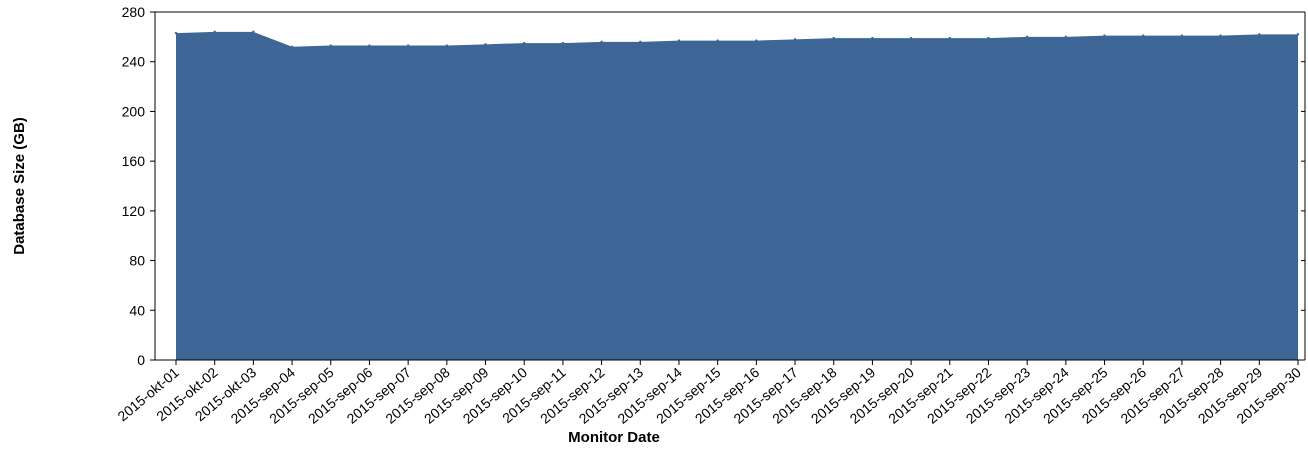  Describe the element at coordinates (134, 111) in the screenshot. I see `y-tick-label-200: 200` at that location.